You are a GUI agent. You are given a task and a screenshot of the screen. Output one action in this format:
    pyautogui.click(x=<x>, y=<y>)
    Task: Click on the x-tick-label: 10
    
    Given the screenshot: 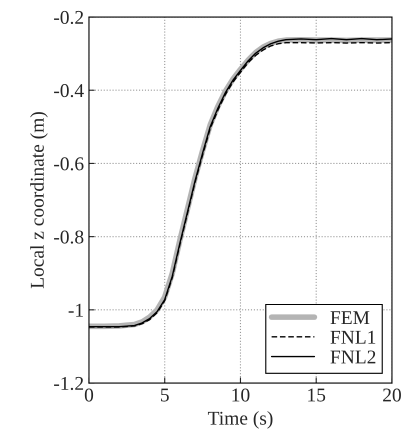 What is the action you would take?
    pyautogui.click(x=241, y=395)
    